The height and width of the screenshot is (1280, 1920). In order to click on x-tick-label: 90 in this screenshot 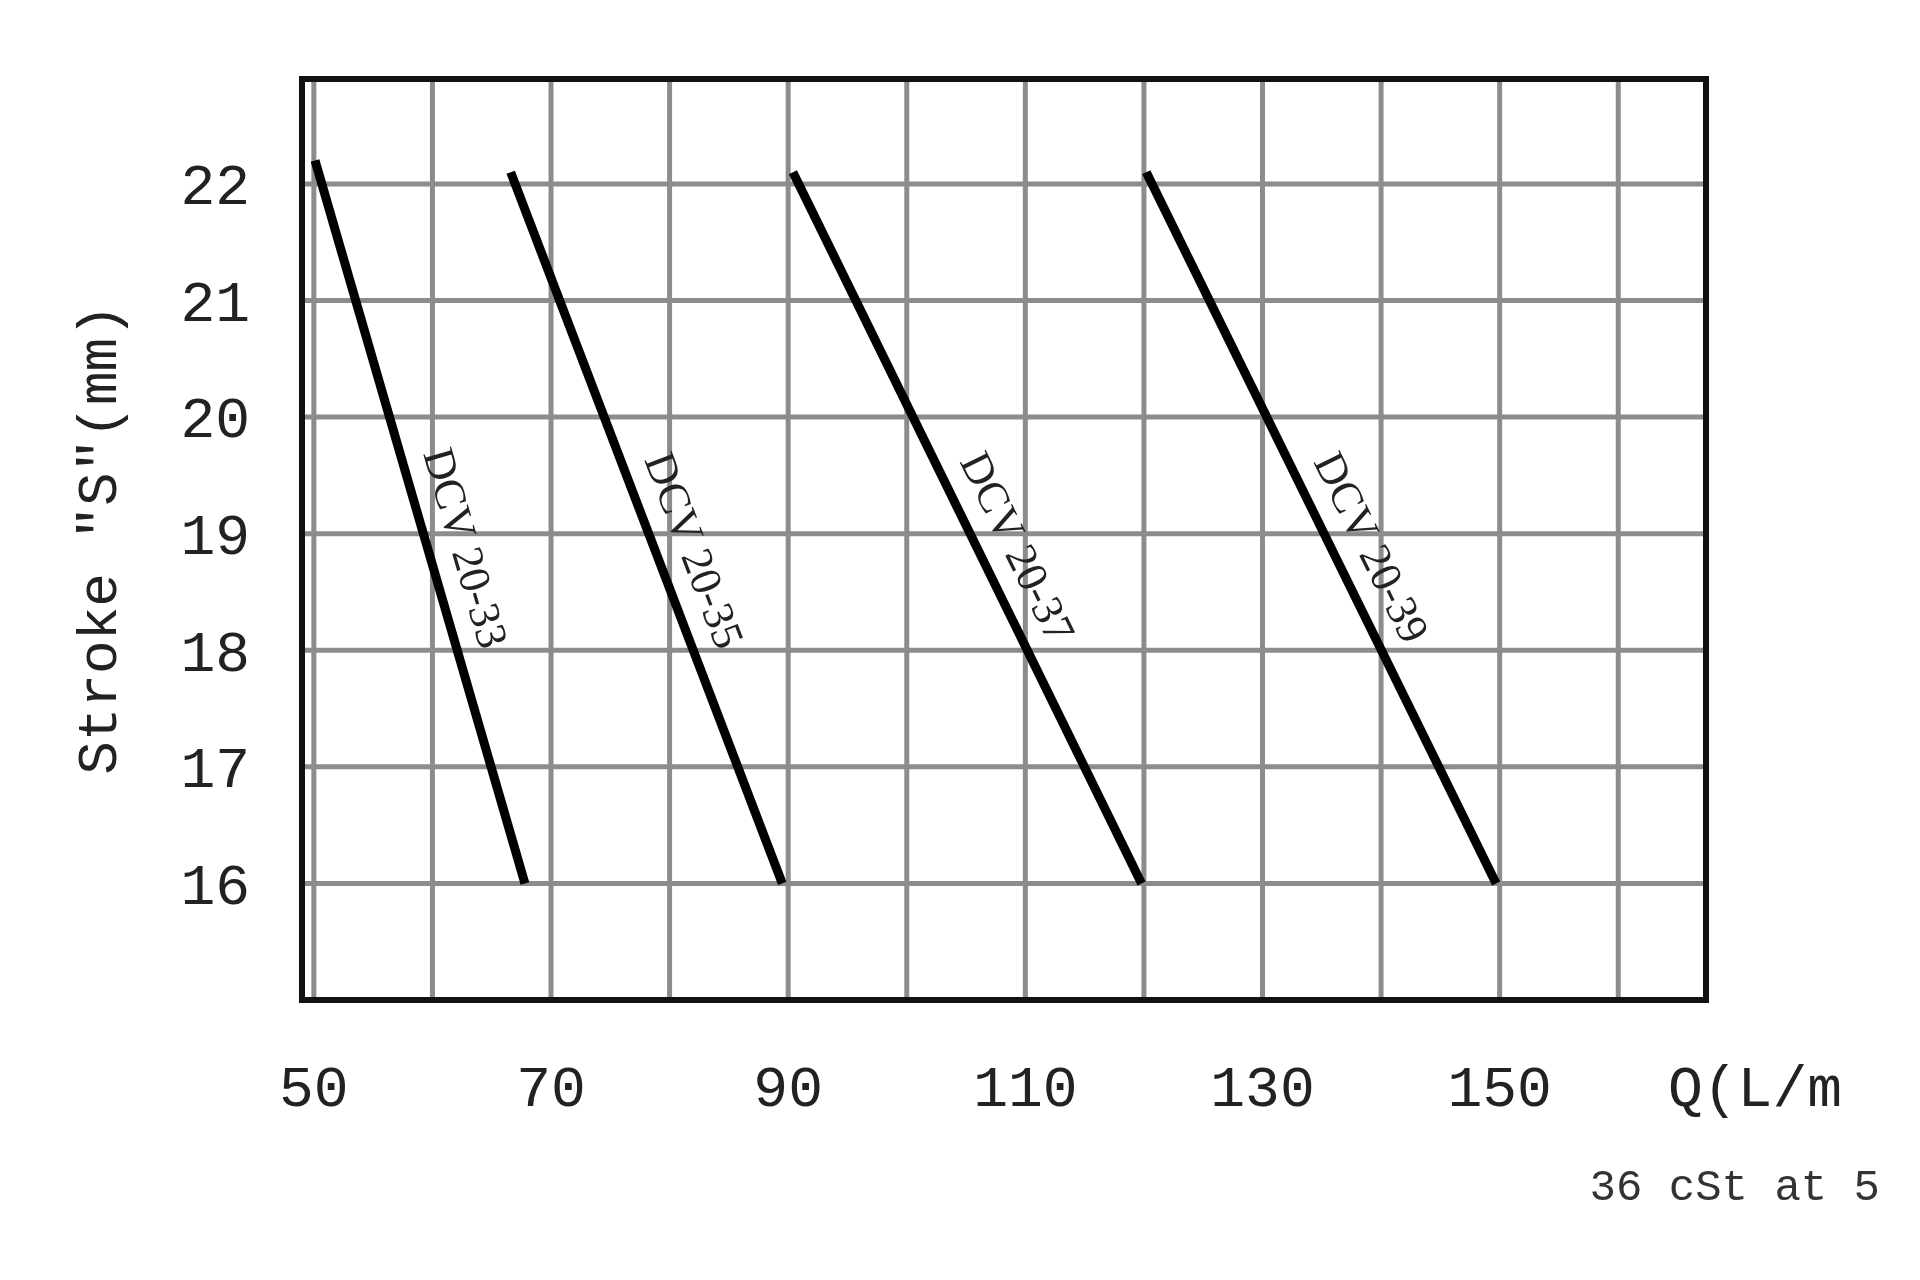, I will do `click(788, 1090)`.